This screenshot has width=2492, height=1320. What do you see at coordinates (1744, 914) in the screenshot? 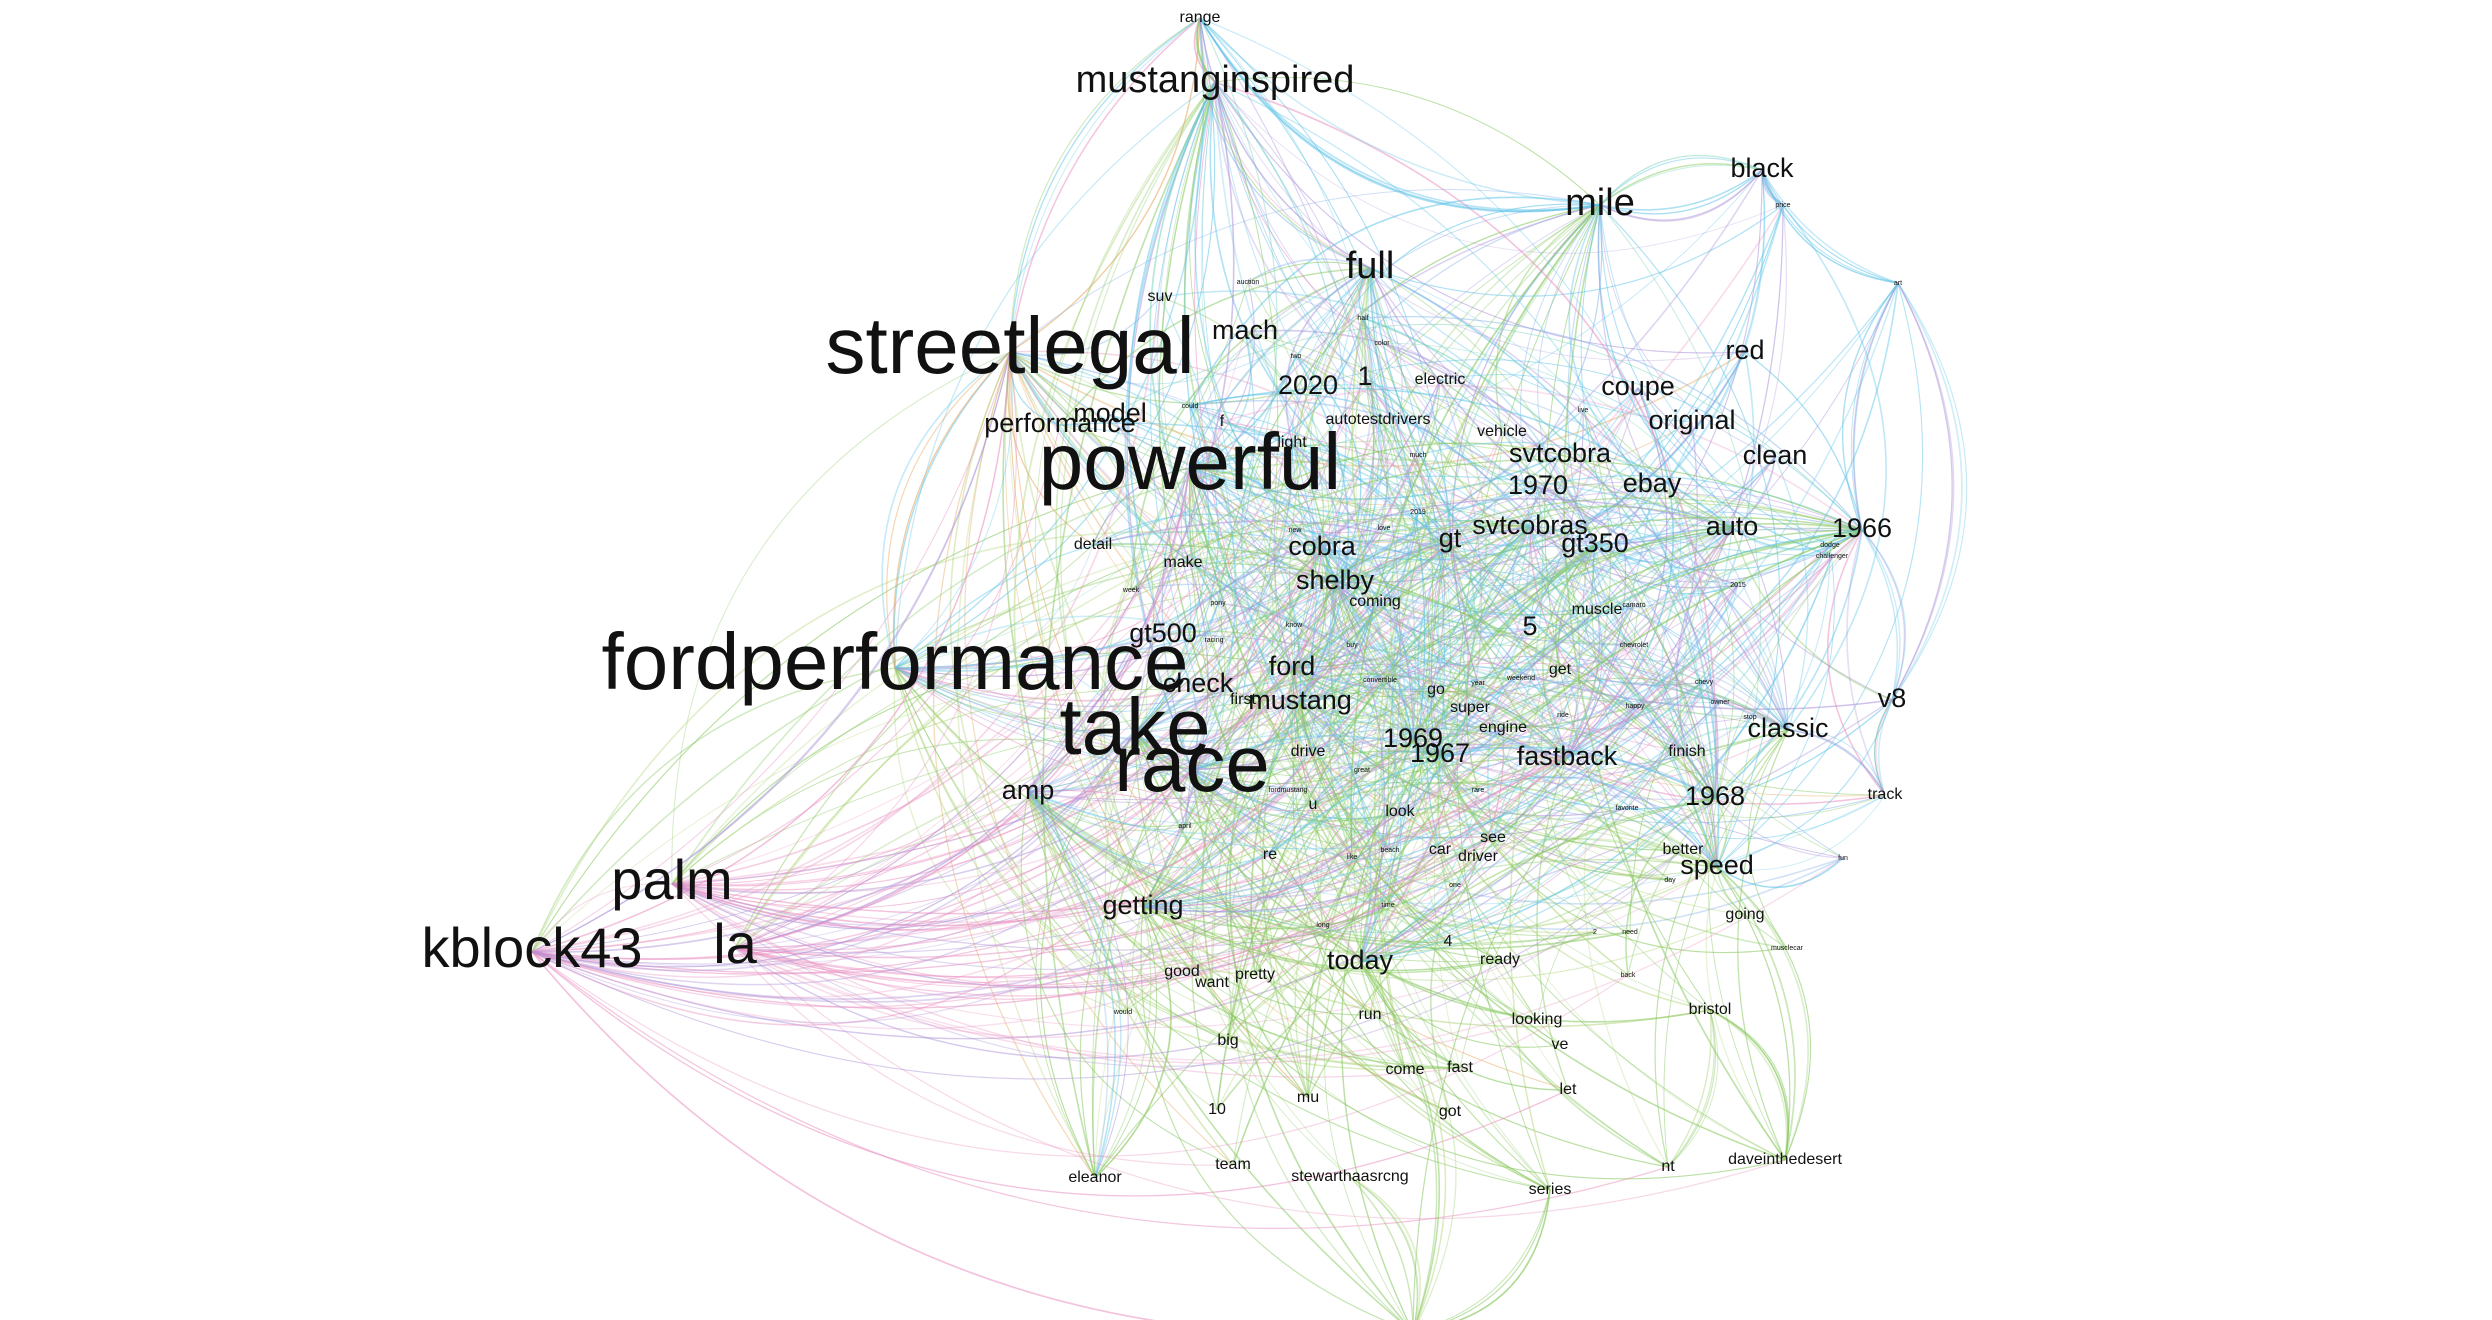
I see `node-label: going` at bounding box center [1744, 914].